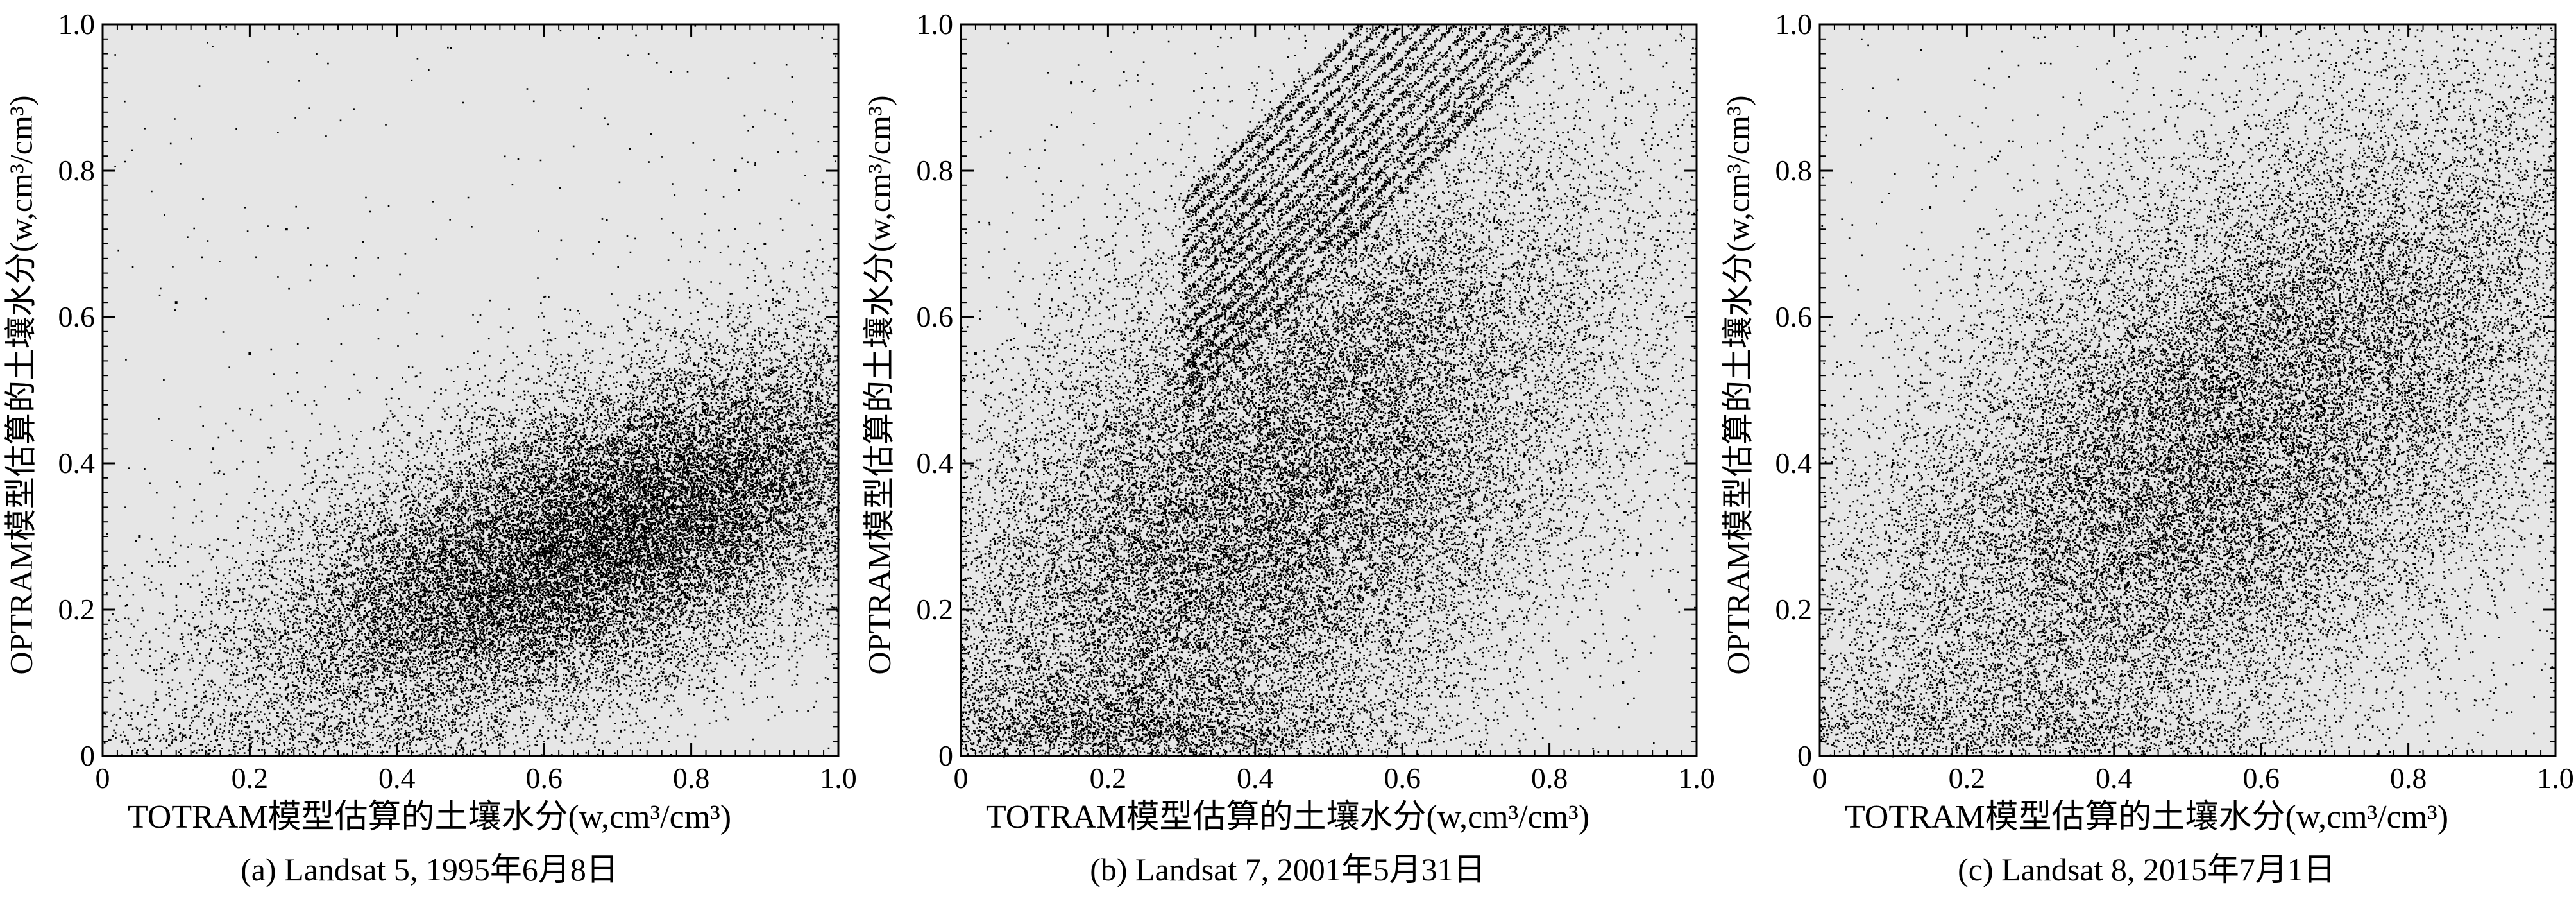 The image size is (2576, 899). I want to click on x-tick-label: 0.4, so click(1255, 778).